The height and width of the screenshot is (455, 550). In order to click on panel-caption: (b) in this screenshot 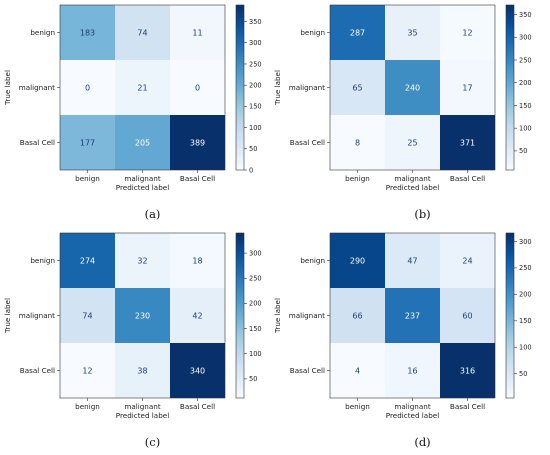, I will do `click(422, 214)`.